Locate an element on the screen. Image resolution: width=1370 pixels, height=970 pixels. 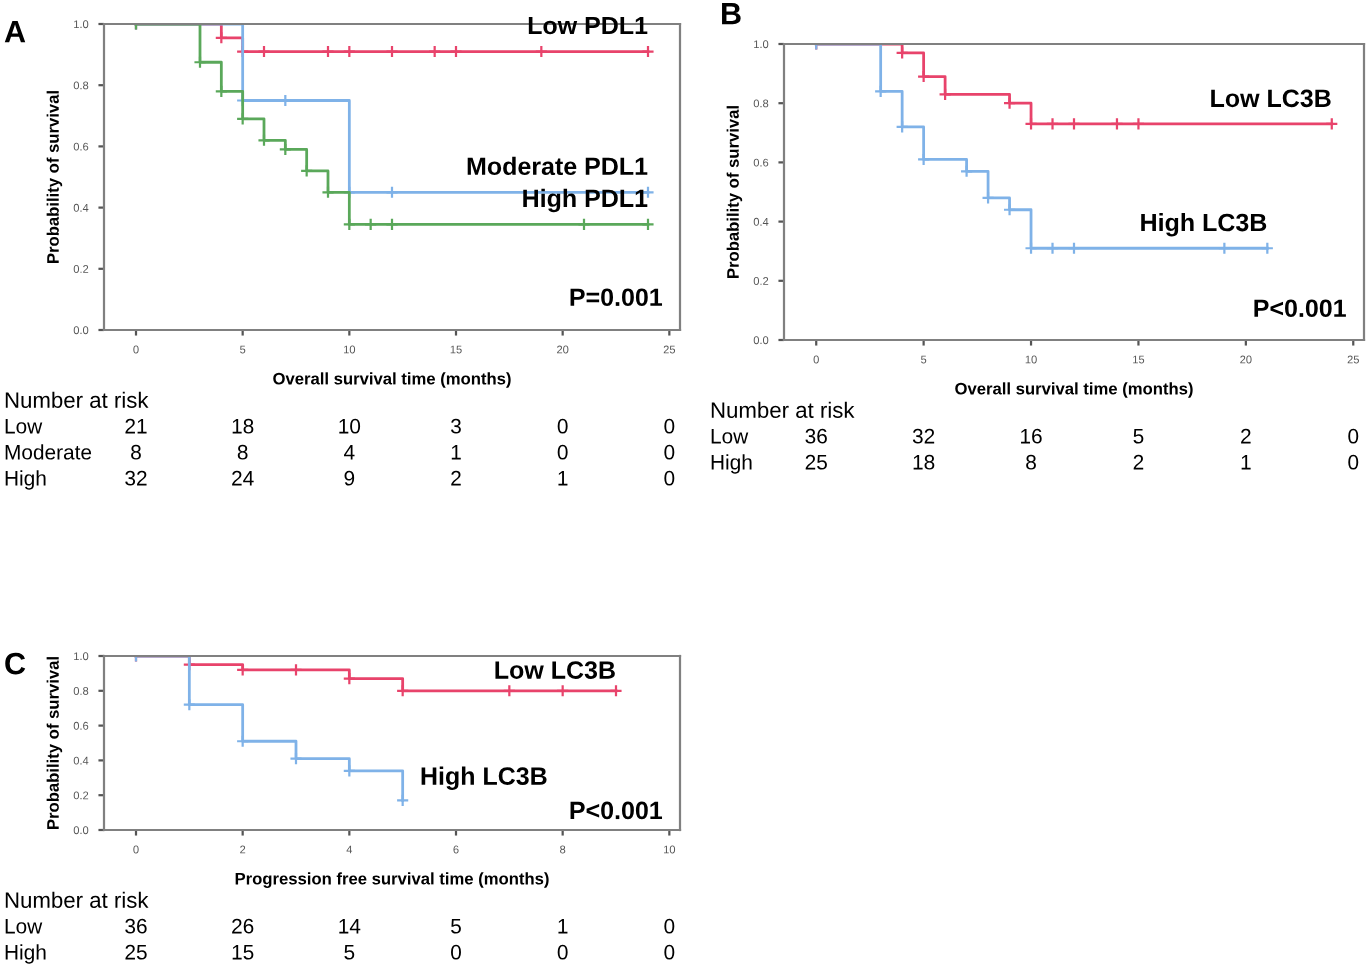
text: 9 is located at coordinates (349, 478).